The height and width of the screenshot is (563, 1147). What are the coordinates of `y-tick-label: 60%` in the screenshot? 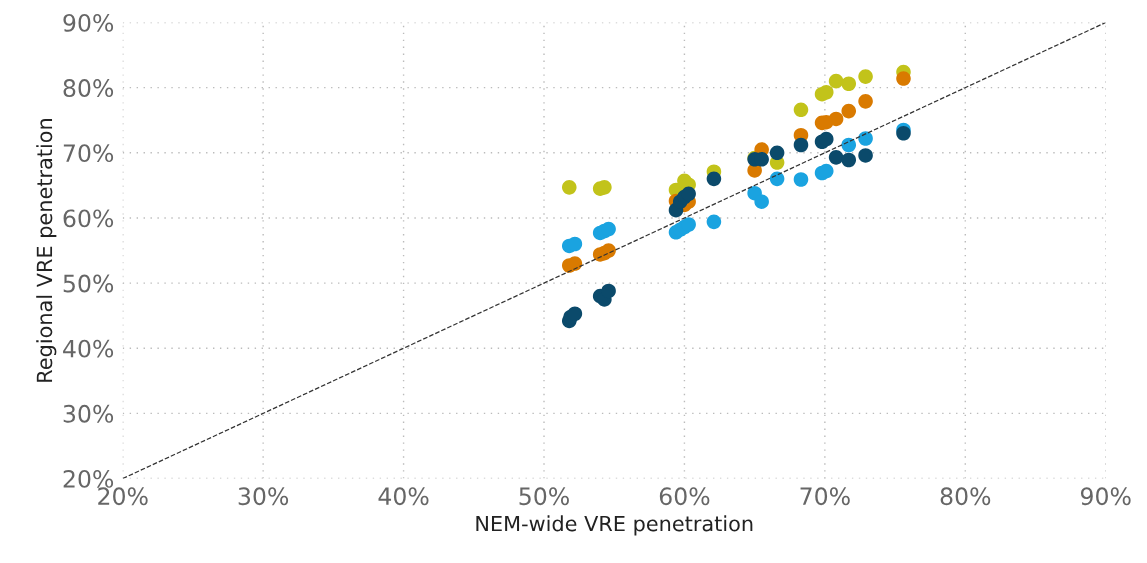 It's located at (88, 218).